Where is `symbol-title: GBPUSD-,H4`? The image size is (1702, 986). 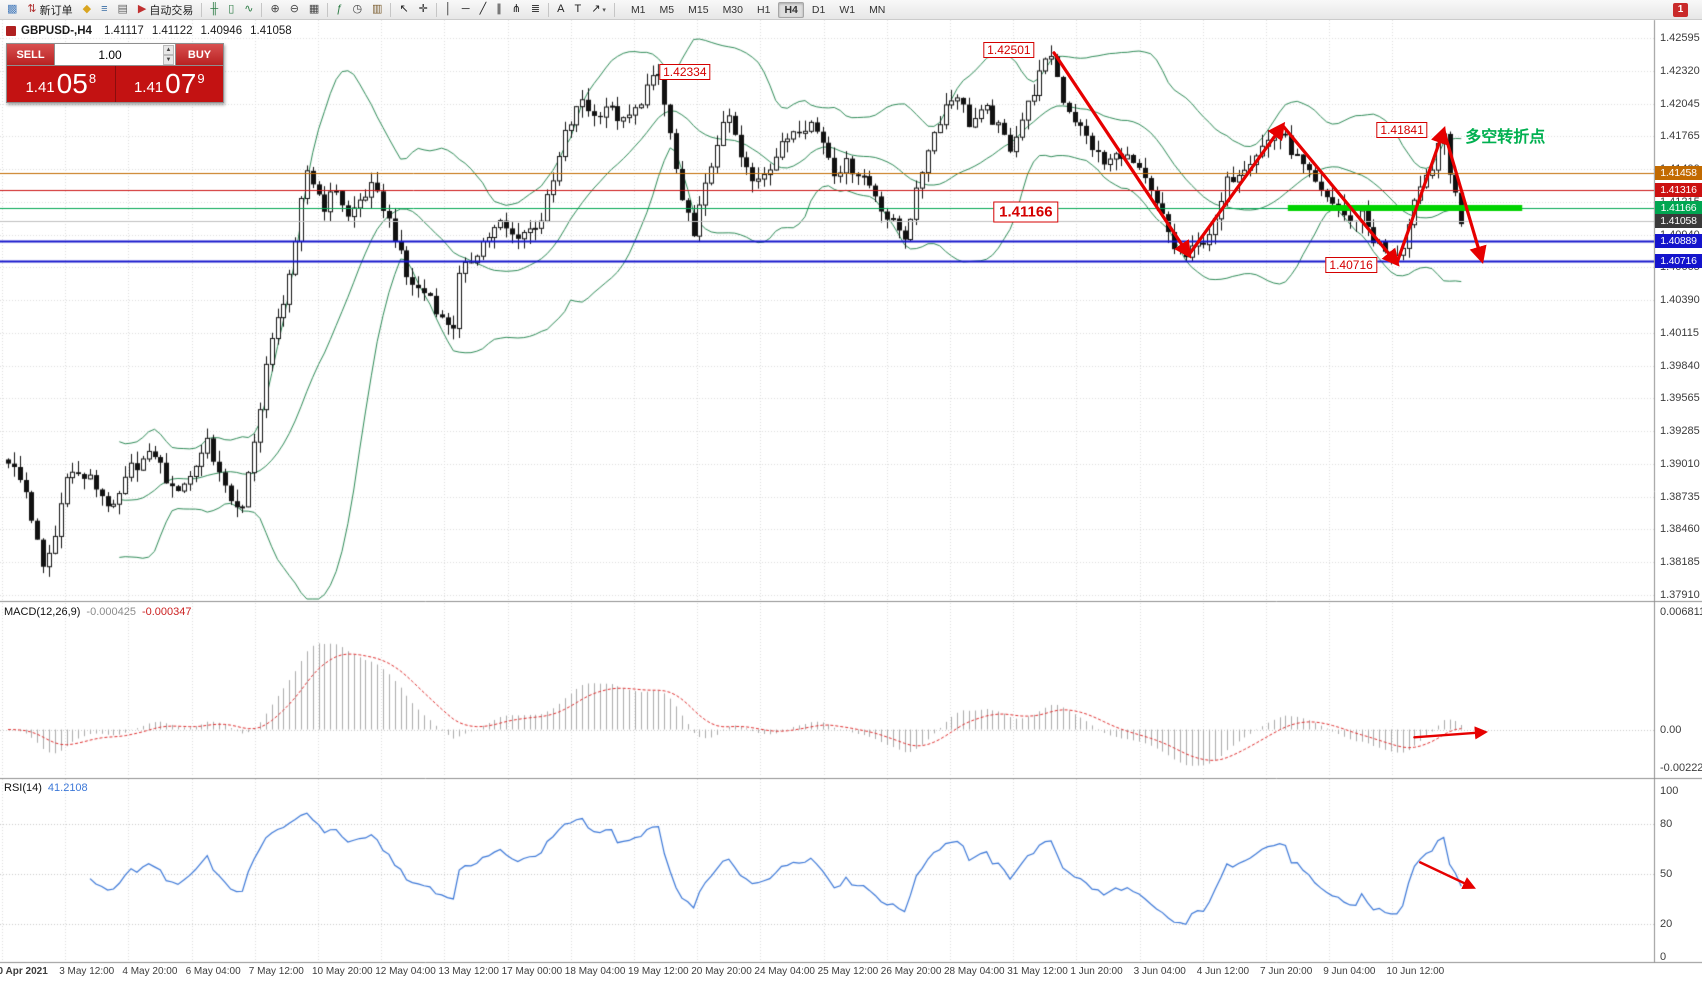
symbol-title: GBPUSD-,H4 is located at coordinates (56, 31).